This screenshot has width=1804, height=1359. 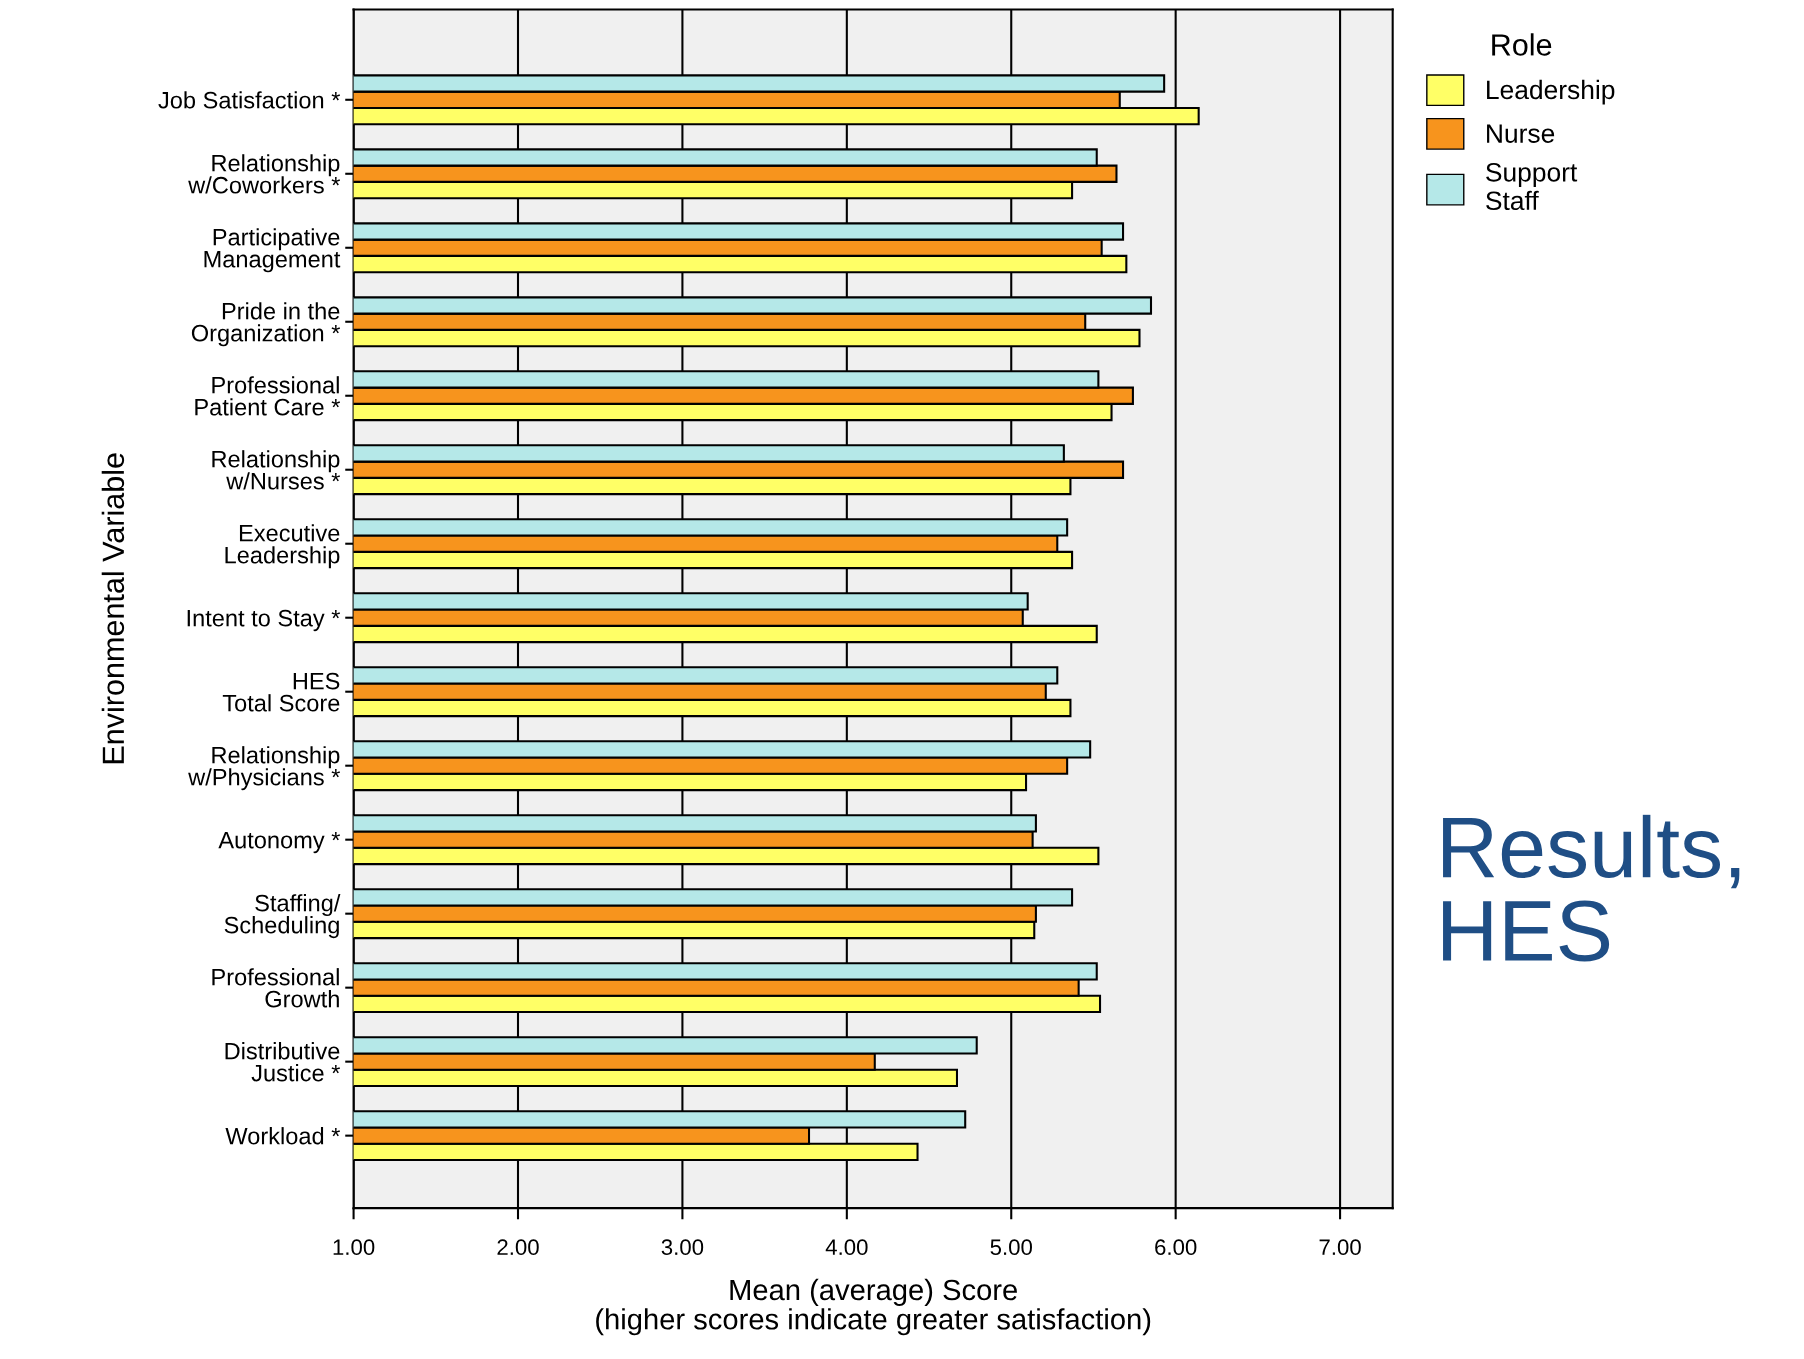 What do you see at coordinates (518, 1247) in the screenshot?
I see `x-tick-label: 2.00` at bounding box center [518, 1247].